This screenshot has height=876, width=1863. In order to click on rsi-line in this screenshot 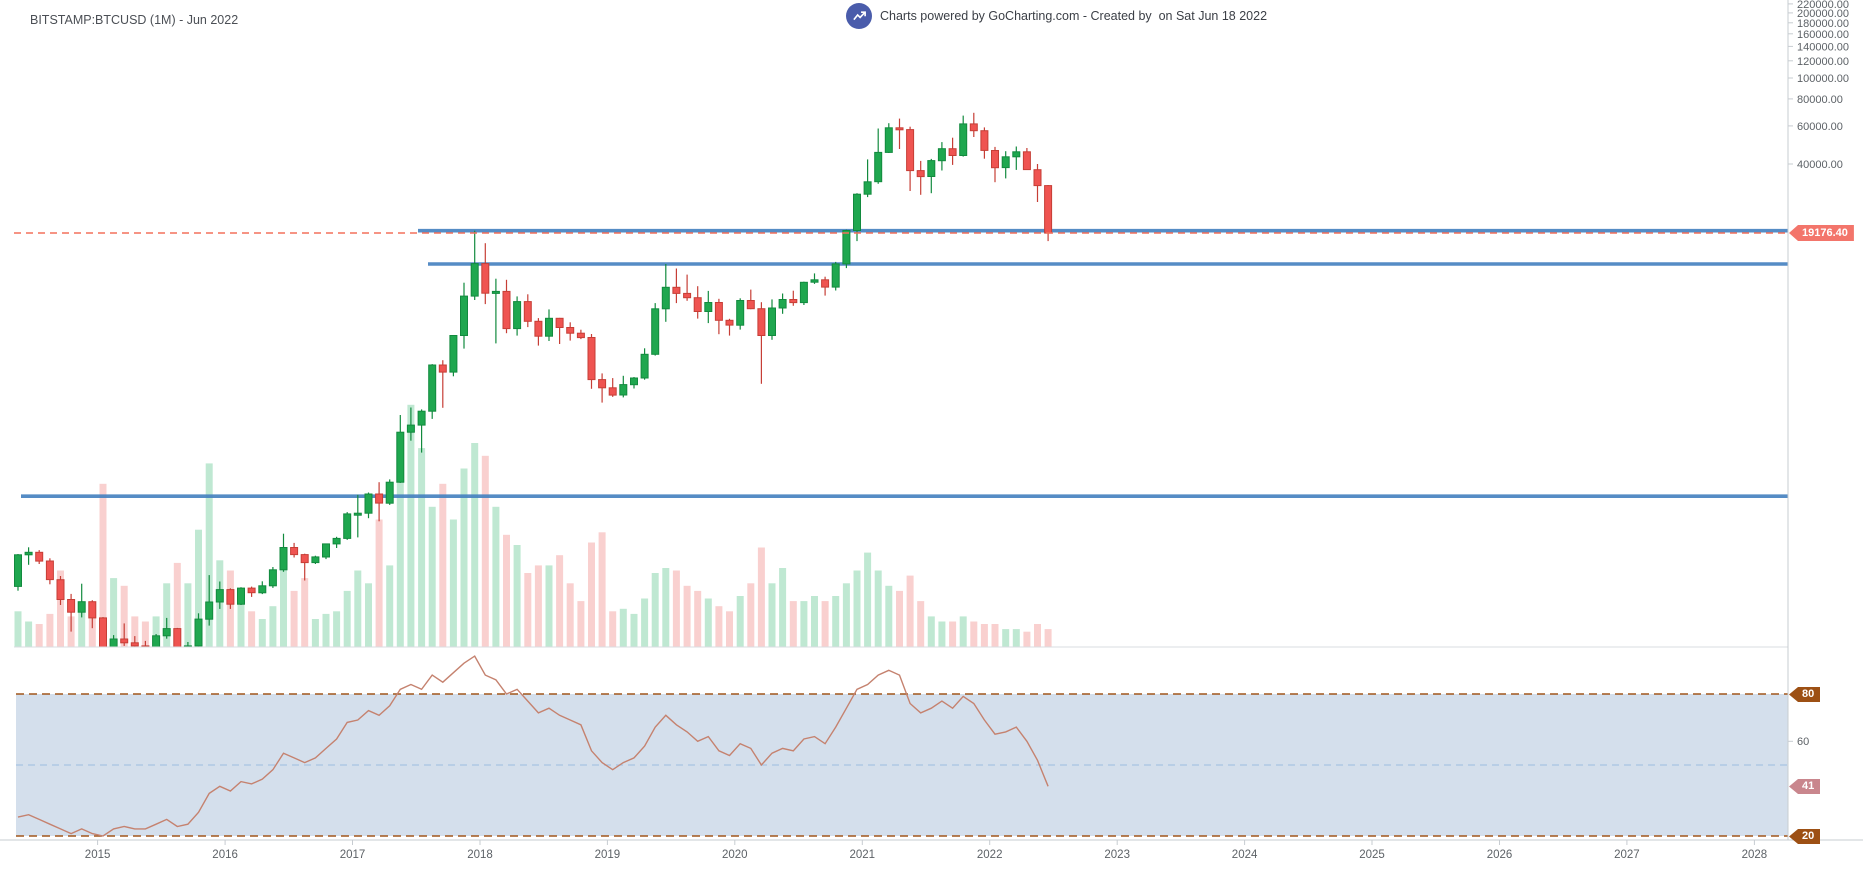, I will do `click(533, 746)`.